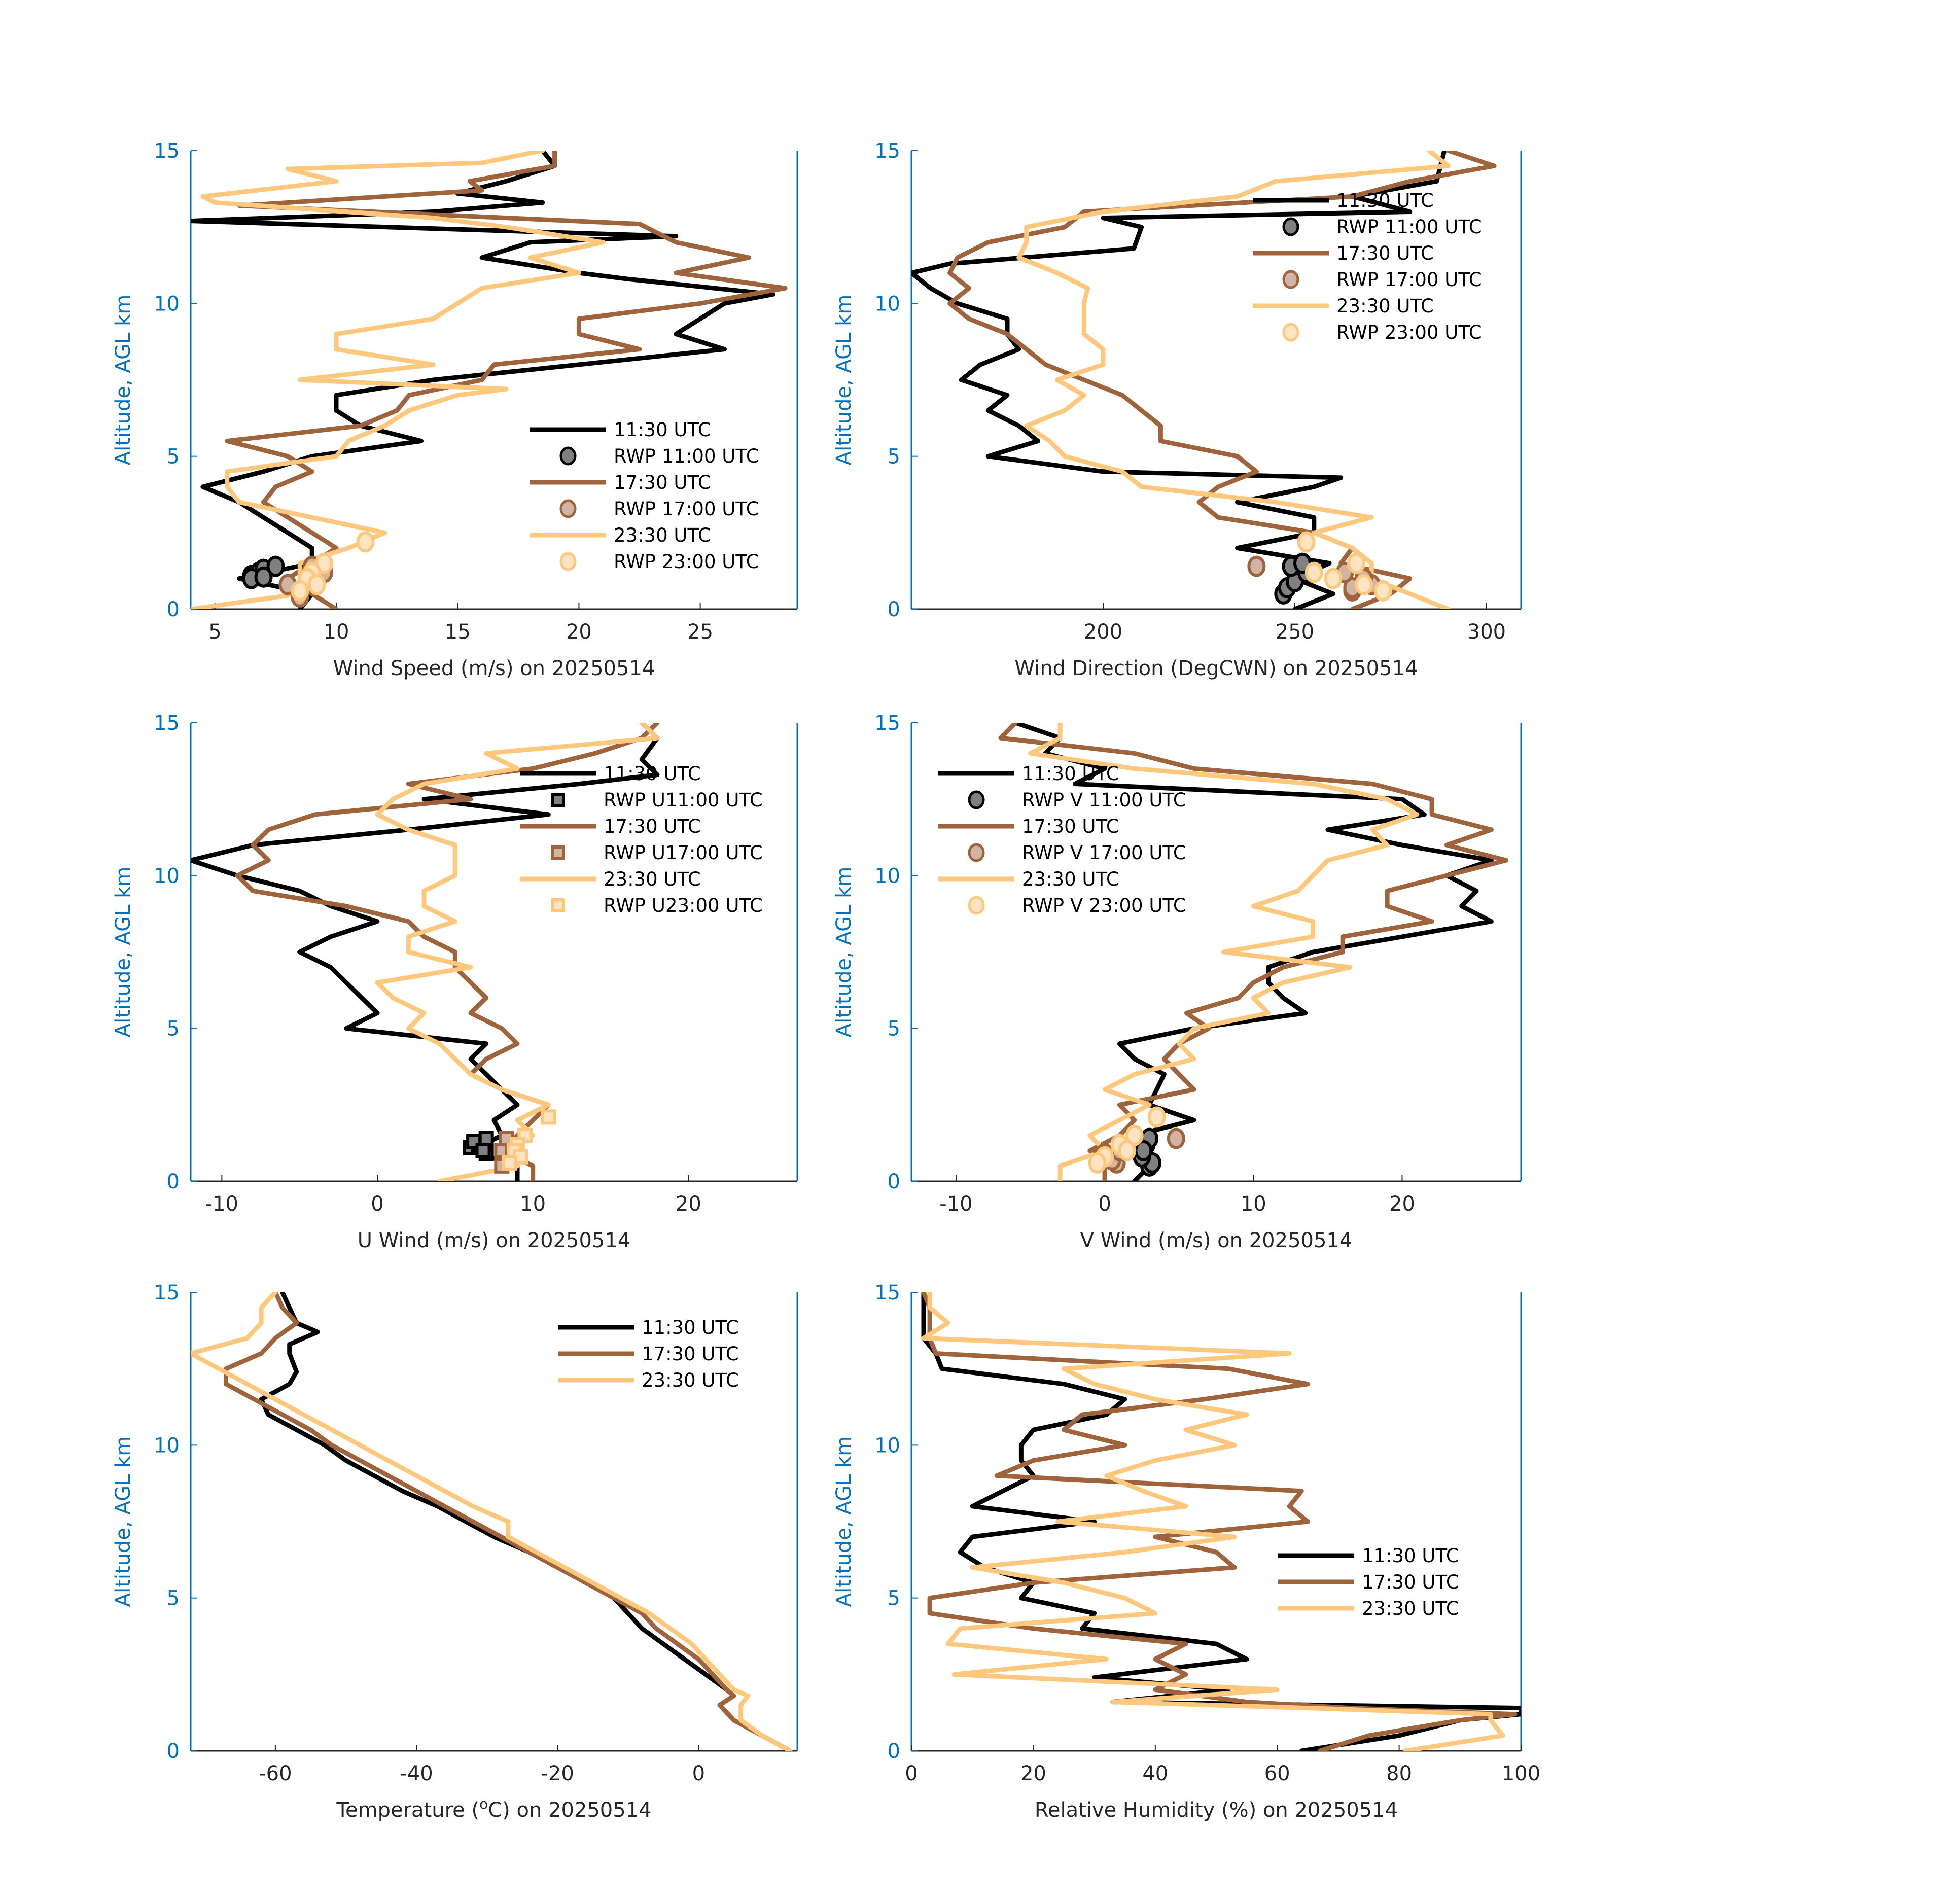 The height and width of the screenshot is (1904, 1940). What do you see at coordinates (416, 1774) in the screenshot?
I see `x-tick-label: -40` at bounding box center [416, 1774].